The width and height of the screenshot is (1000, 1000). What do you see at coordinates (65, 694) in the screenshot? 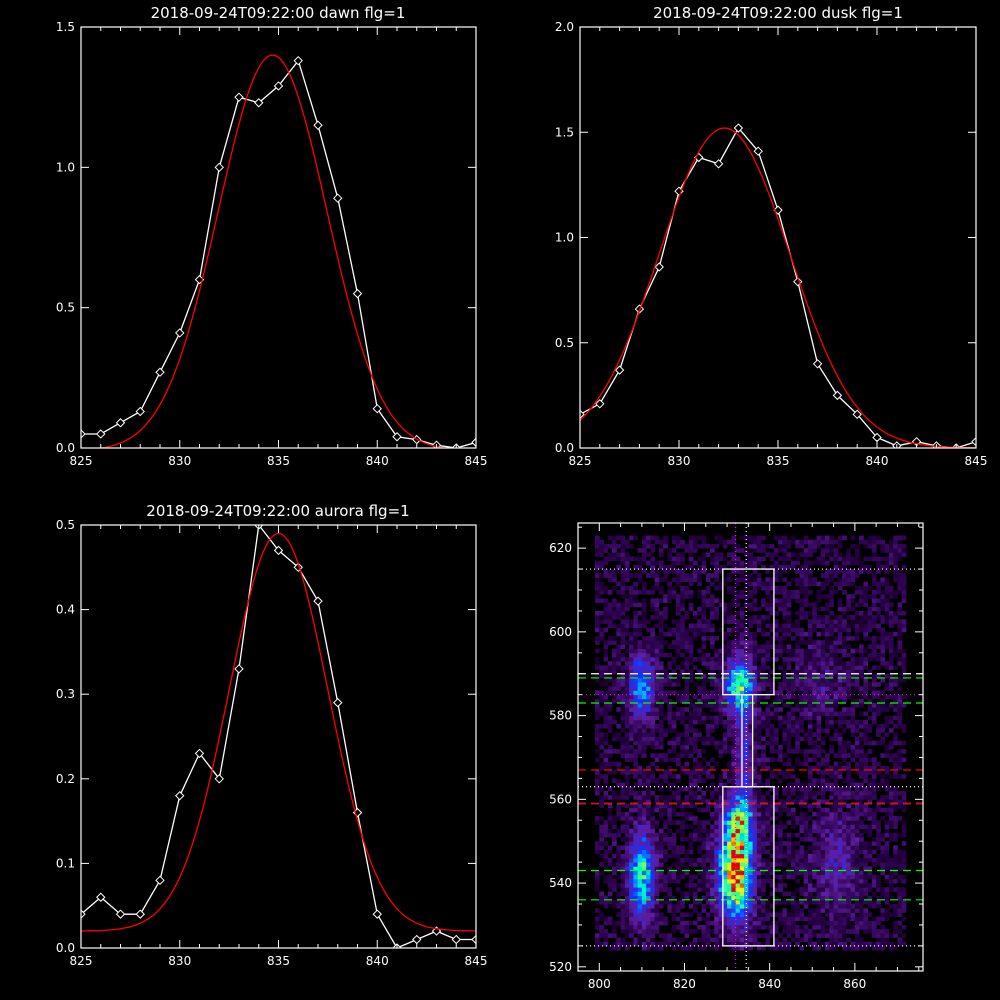
I see `y-tick-label: 0.3` at bounding box center [65, 694].